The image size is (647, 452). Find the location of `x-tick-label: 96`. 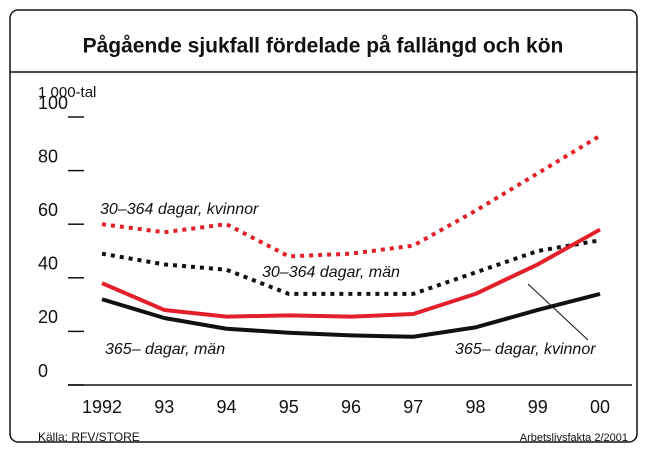

x-tick-label: 96 is located at coordinates (351, 407).